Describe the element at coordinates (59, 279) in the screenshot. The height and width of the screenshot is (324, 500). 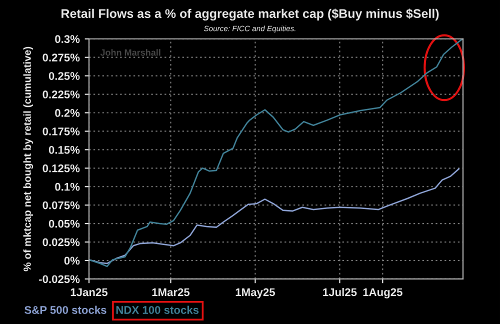
I see `y-tick-label: -0.025%` at that location.